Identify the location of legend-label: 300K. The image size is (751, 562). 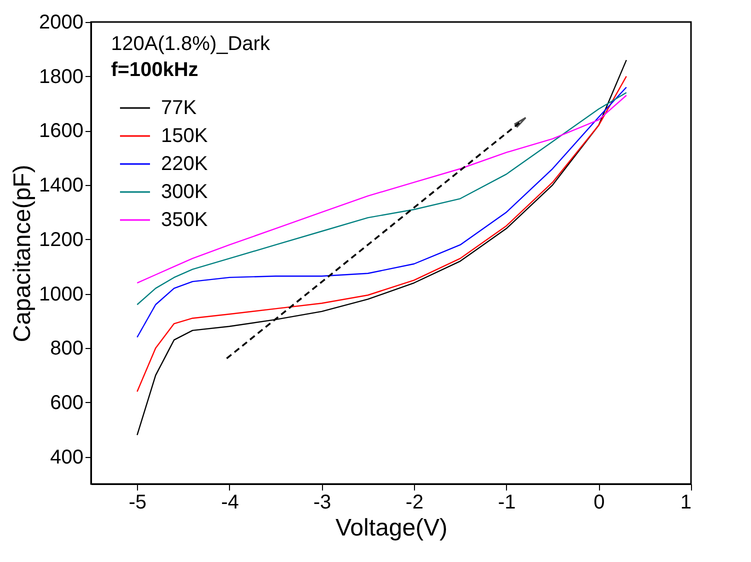
(184, 192).